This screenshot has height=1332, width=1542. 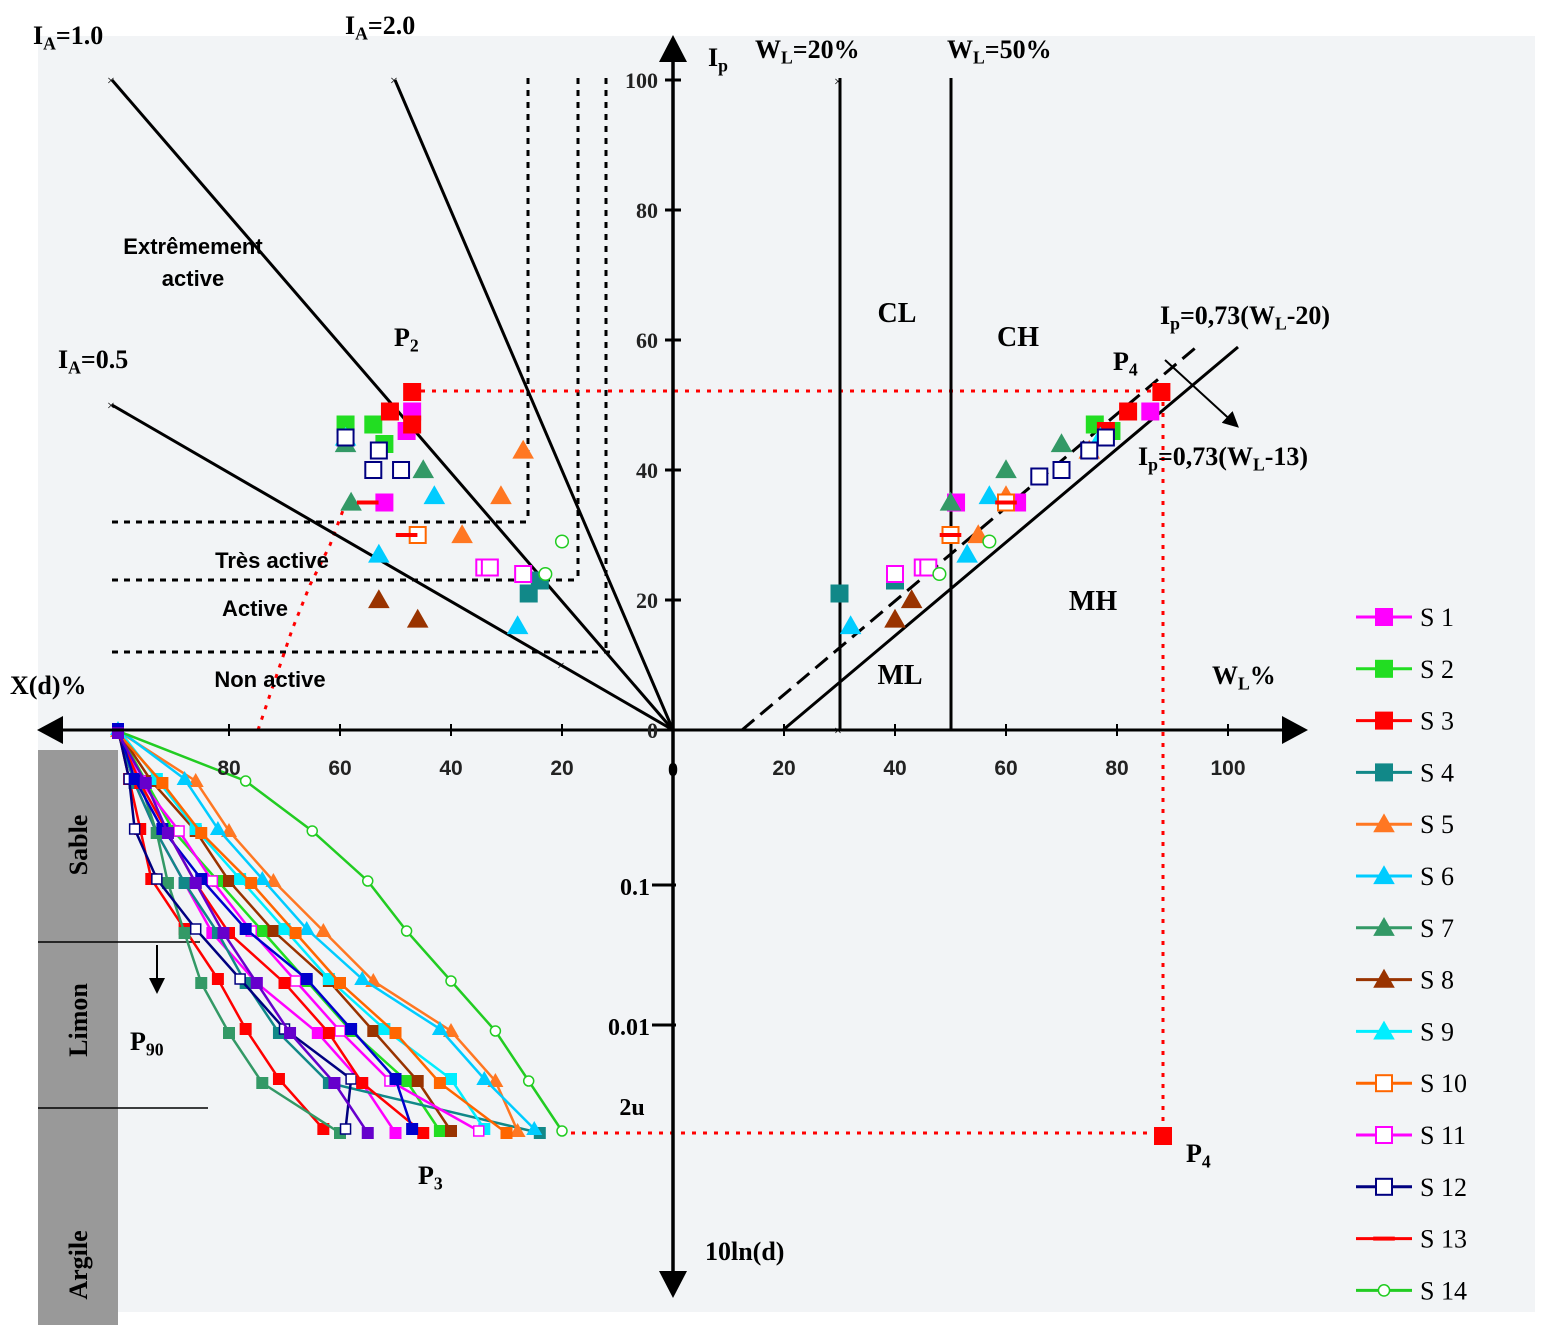 I want to click on wl-line-marker: ×, so click(x=838, y=82).